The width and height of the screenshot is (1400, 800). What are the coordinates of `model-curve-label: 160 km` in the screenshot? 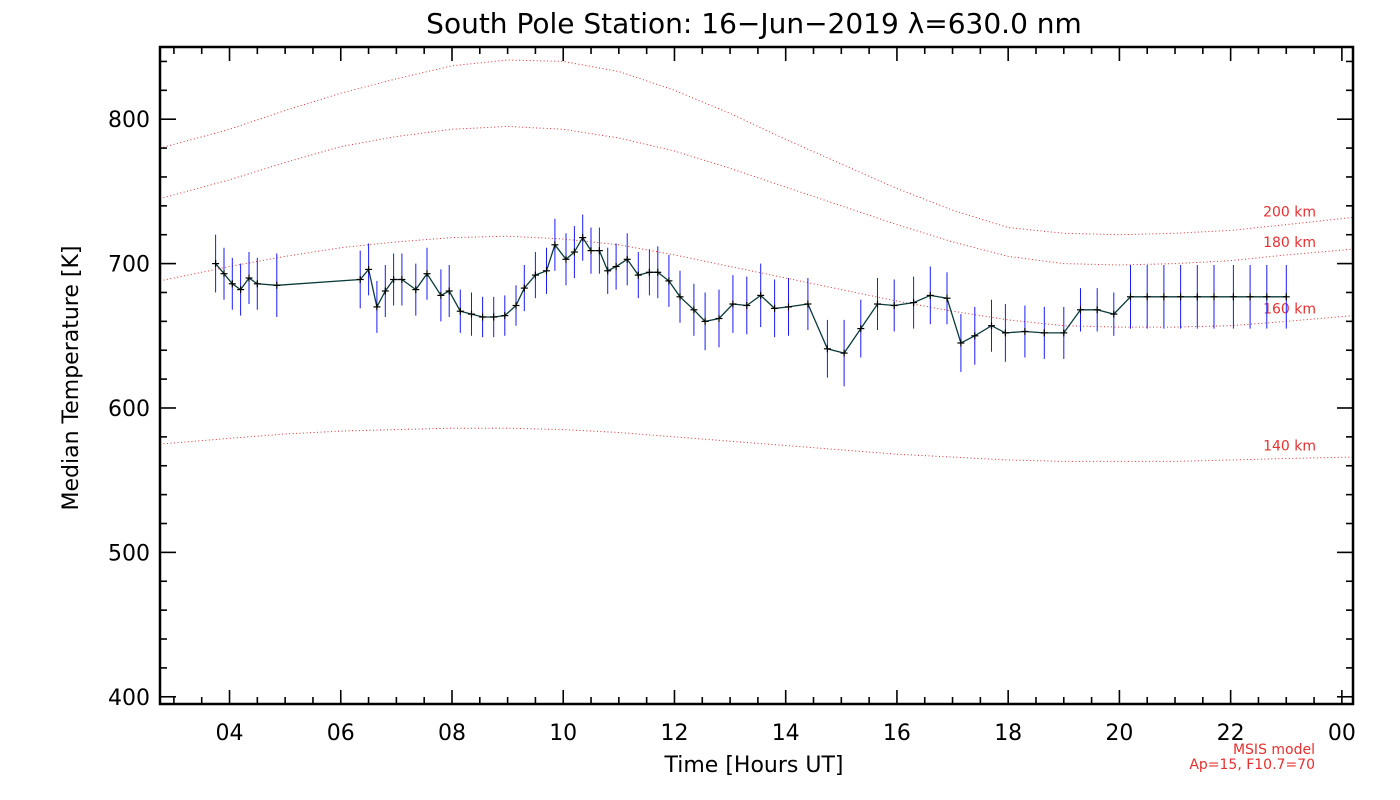 It's located at (1289, 309).